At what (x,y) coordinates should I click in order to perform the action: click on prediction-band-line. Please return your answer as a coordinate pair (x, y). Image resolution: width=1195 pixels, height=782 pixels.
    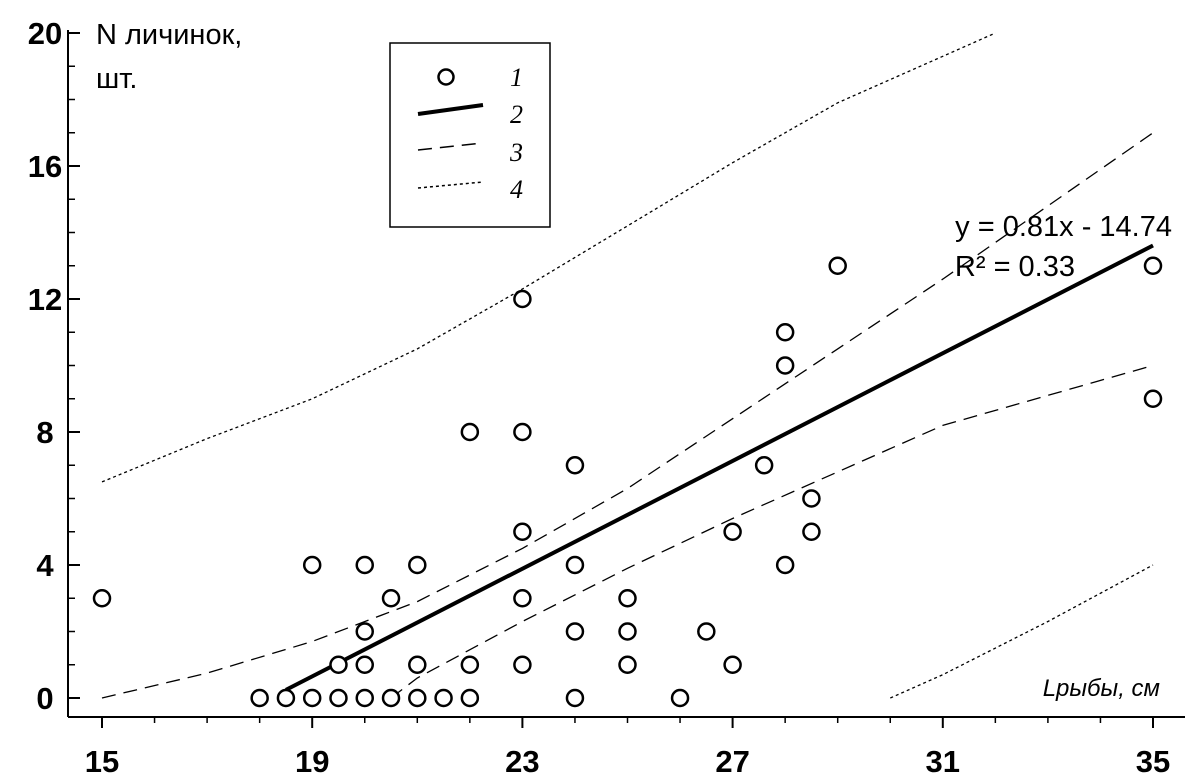
    Looking at the image, I should click on (1022, 631).